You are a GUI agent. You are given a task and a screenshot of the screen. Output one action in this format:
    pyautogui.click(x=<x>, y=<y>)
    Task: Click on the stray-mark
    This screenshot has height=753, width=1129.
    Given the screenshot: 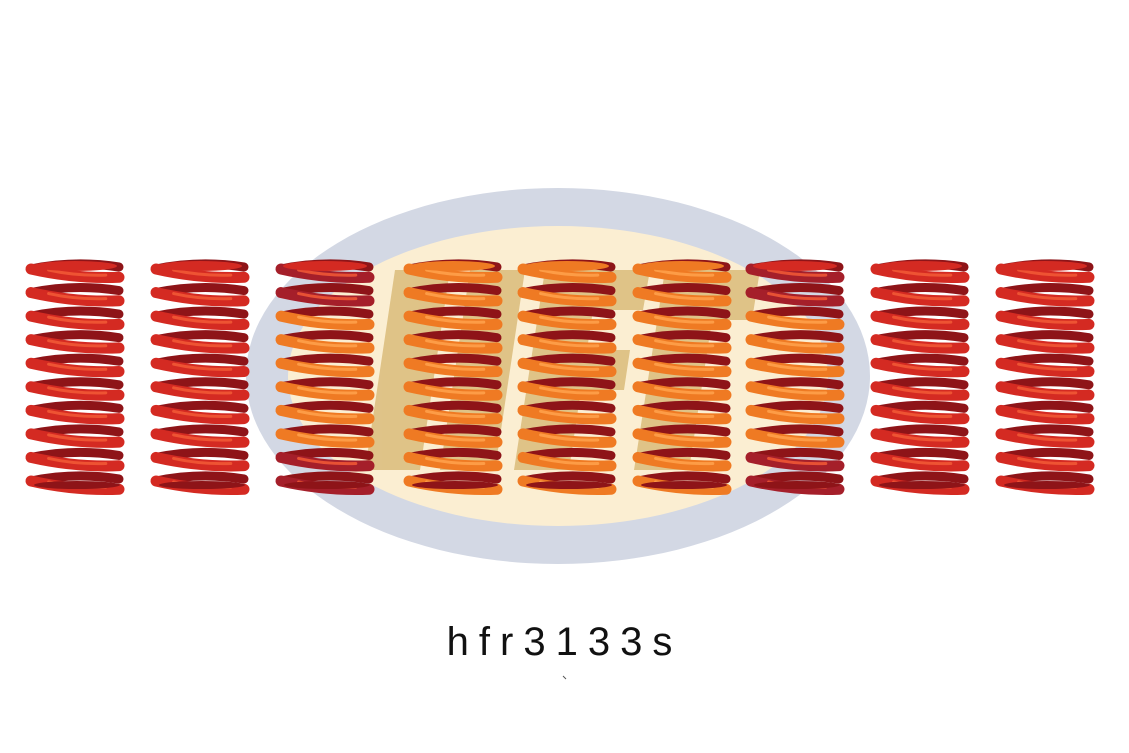 What is the action you would take?
    pyautogui.click(x=564, y=677)
    